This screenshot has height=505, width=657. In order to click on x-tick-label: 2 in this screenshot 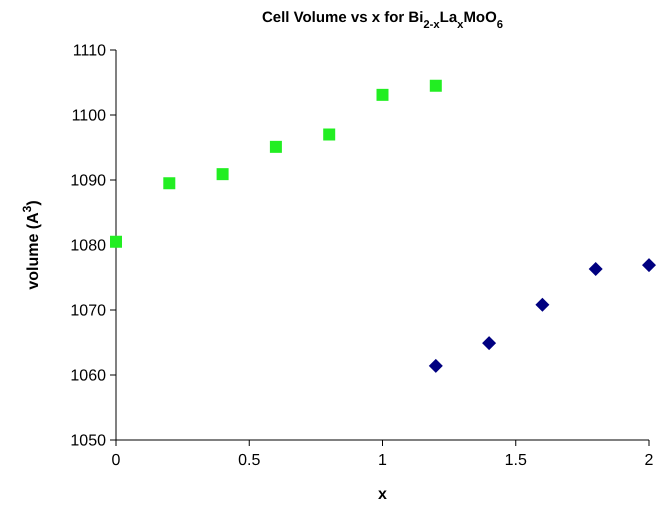, I will do `click(649, 460)`.